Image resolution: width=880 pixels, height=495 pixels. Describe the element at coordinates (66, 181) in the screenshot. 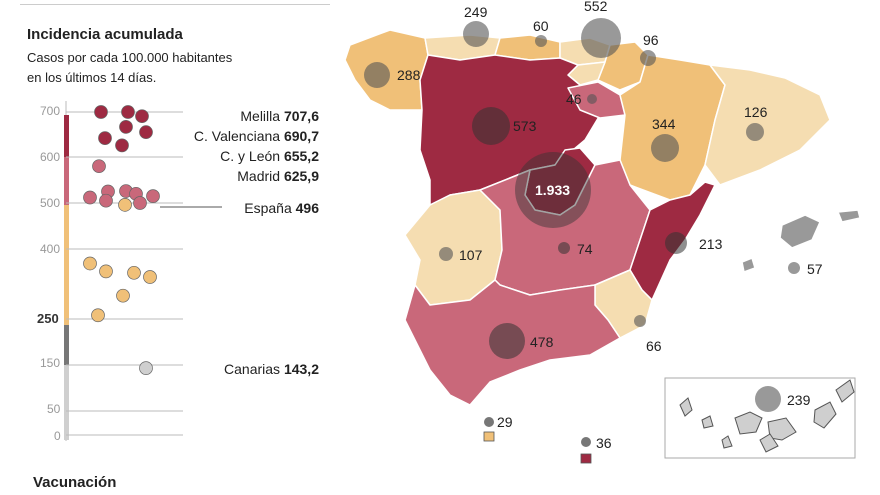

I see `scale-bar-high` at that location.